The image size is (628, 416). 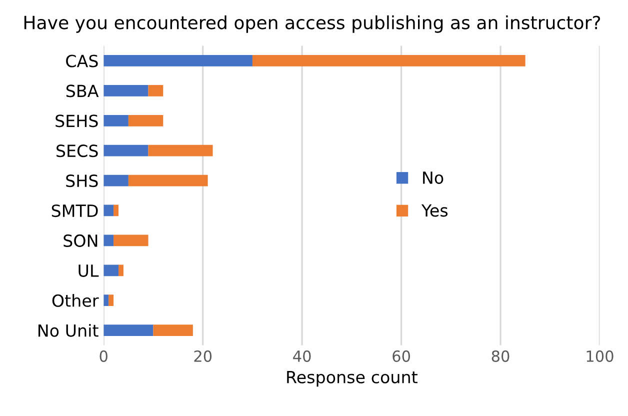 I want to click on y-tick-label: SMTD, so click(x=75, y=211).